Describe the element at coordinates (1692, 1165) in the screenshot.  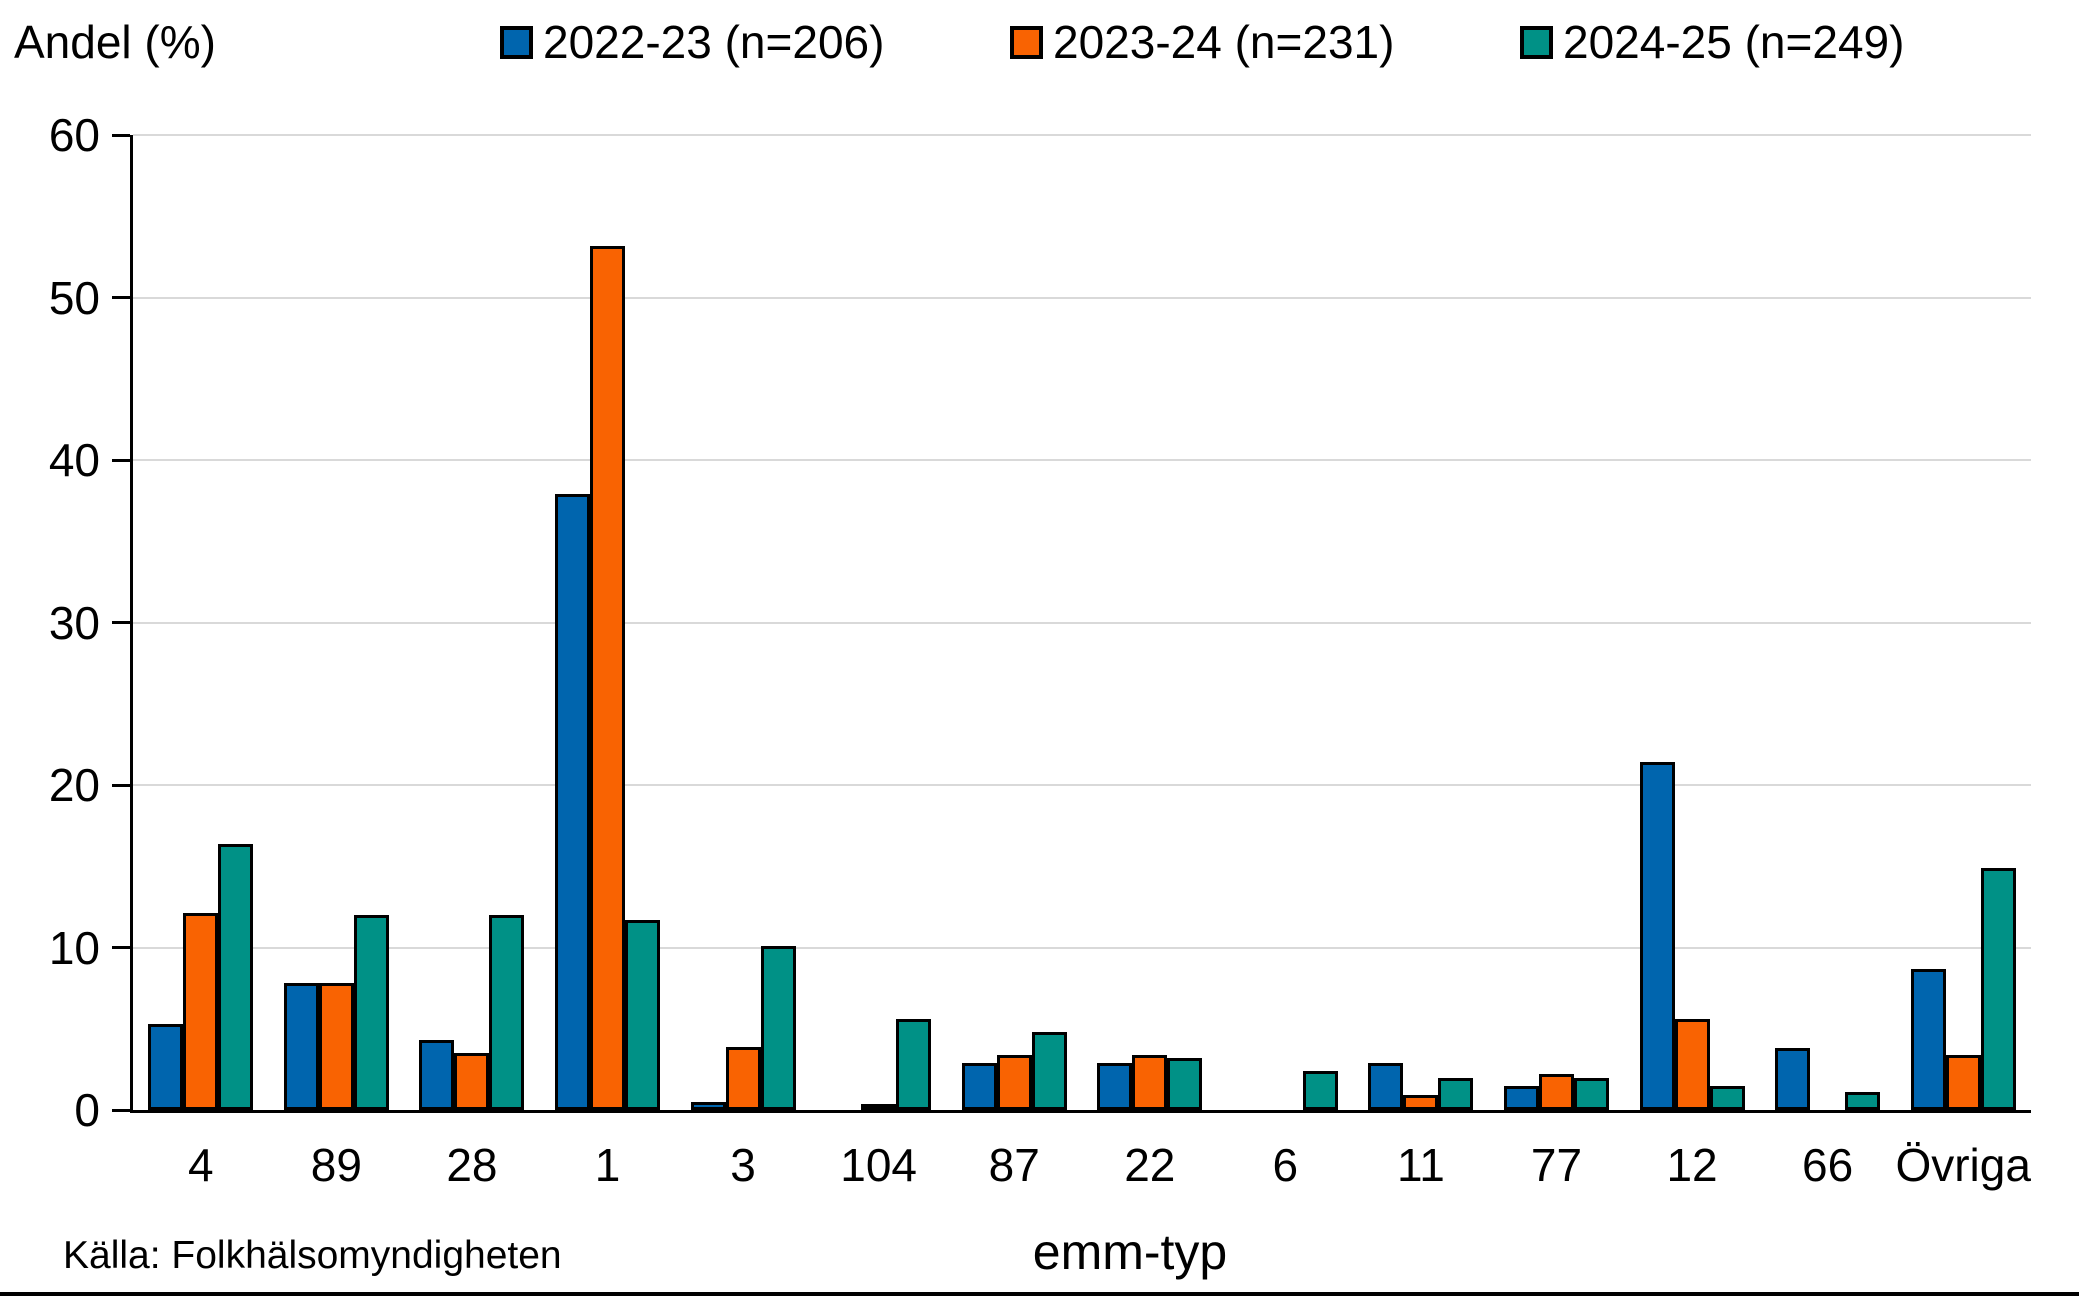
I see `x-tick-label-12: 12` at that location.